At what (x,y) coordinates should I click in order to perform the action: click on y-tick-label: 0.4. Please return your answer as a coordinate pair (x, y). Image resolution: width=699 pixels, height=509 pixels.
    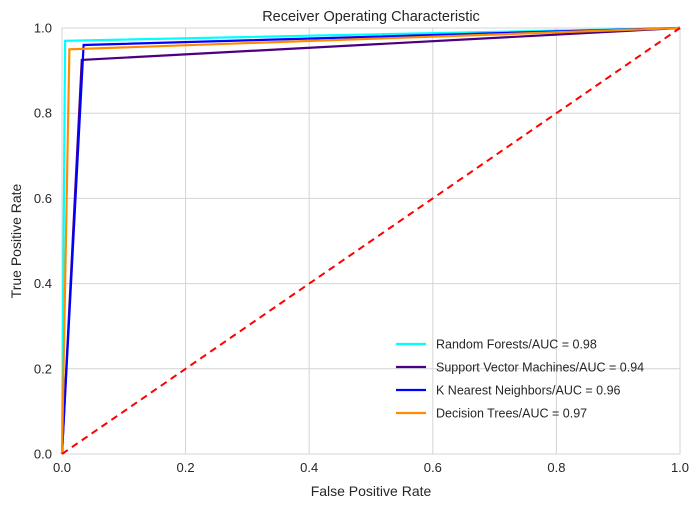
    Looking at the image, I should click on (43, 283).